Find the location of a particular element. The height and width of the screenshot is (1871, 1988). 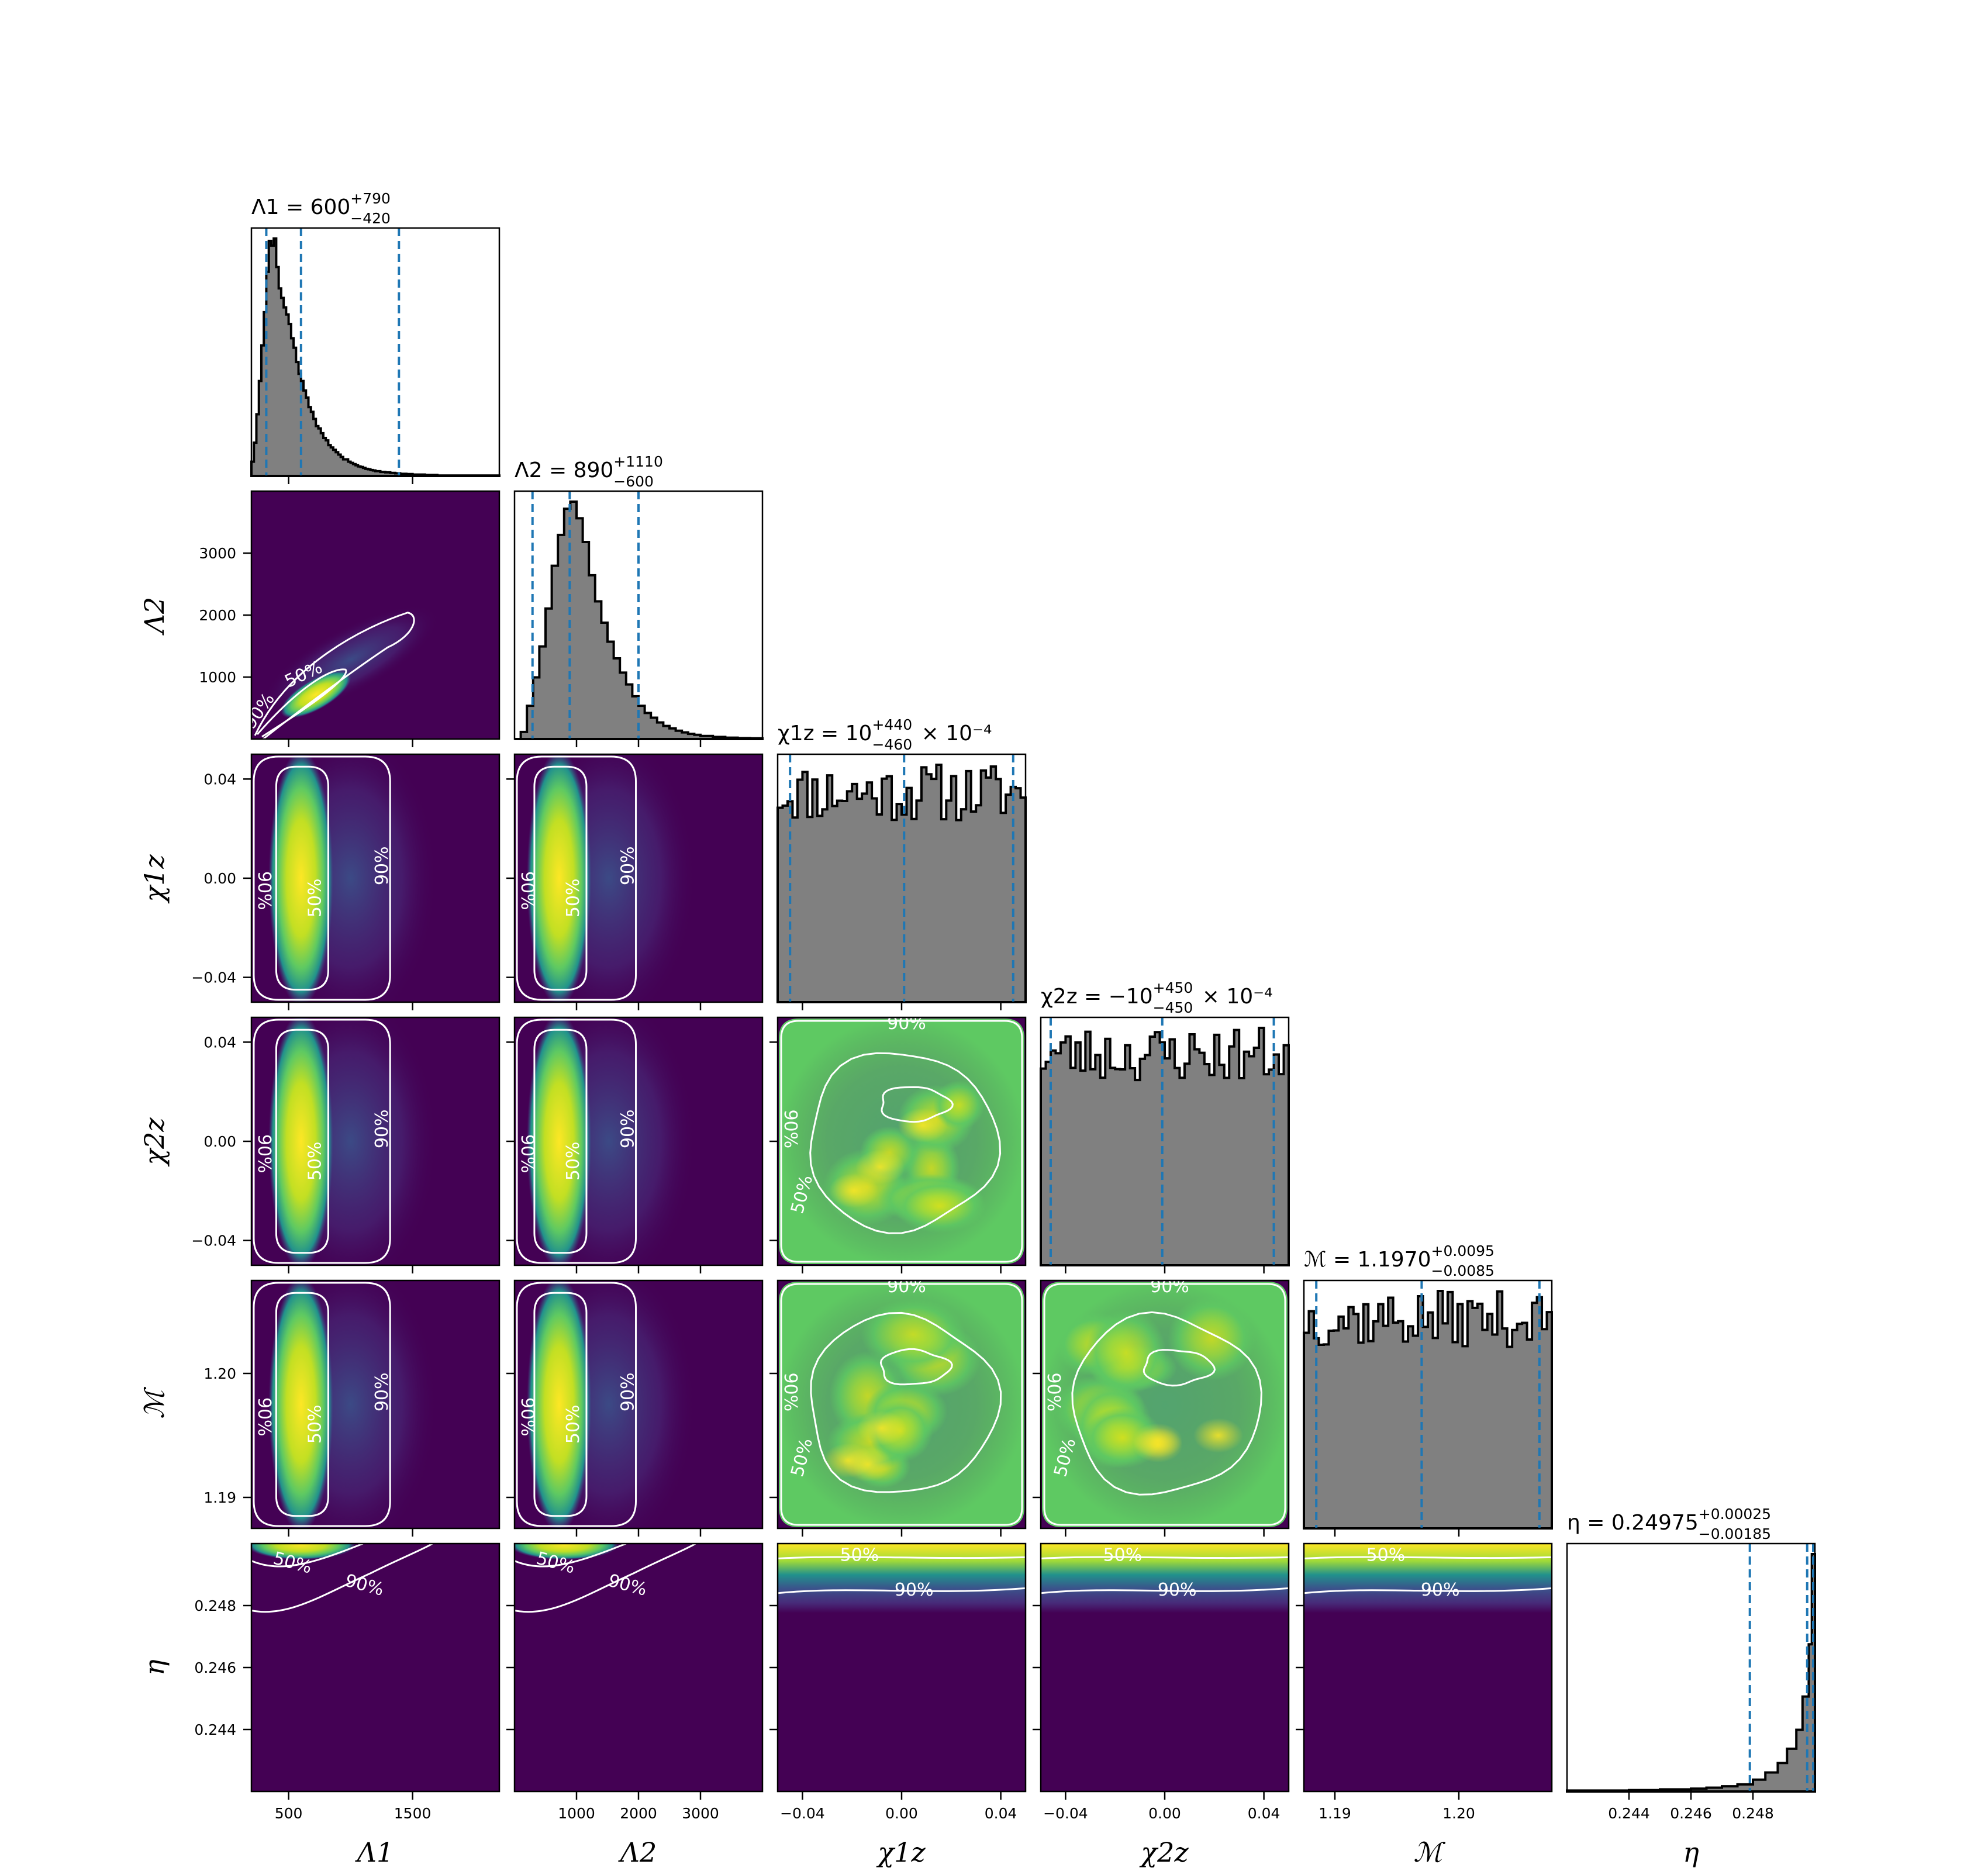

histogram-title-chi1z: χ1z = 10+440 −460 × 10⁻⁴ is located at coordinates (885, 735).